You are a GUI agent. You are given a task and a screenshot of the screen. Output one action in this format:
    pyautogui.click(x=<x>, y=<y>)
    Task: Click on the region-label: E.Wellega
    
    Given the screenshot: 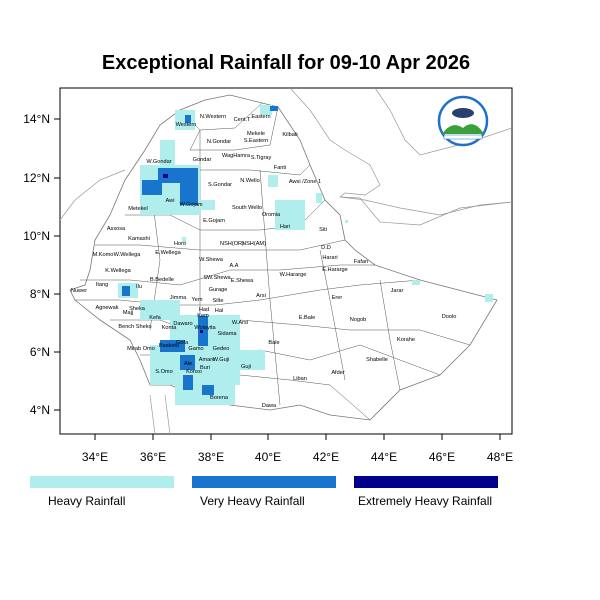 What is the action you would take?
    pyautogui.click(x=168, y=253)
    